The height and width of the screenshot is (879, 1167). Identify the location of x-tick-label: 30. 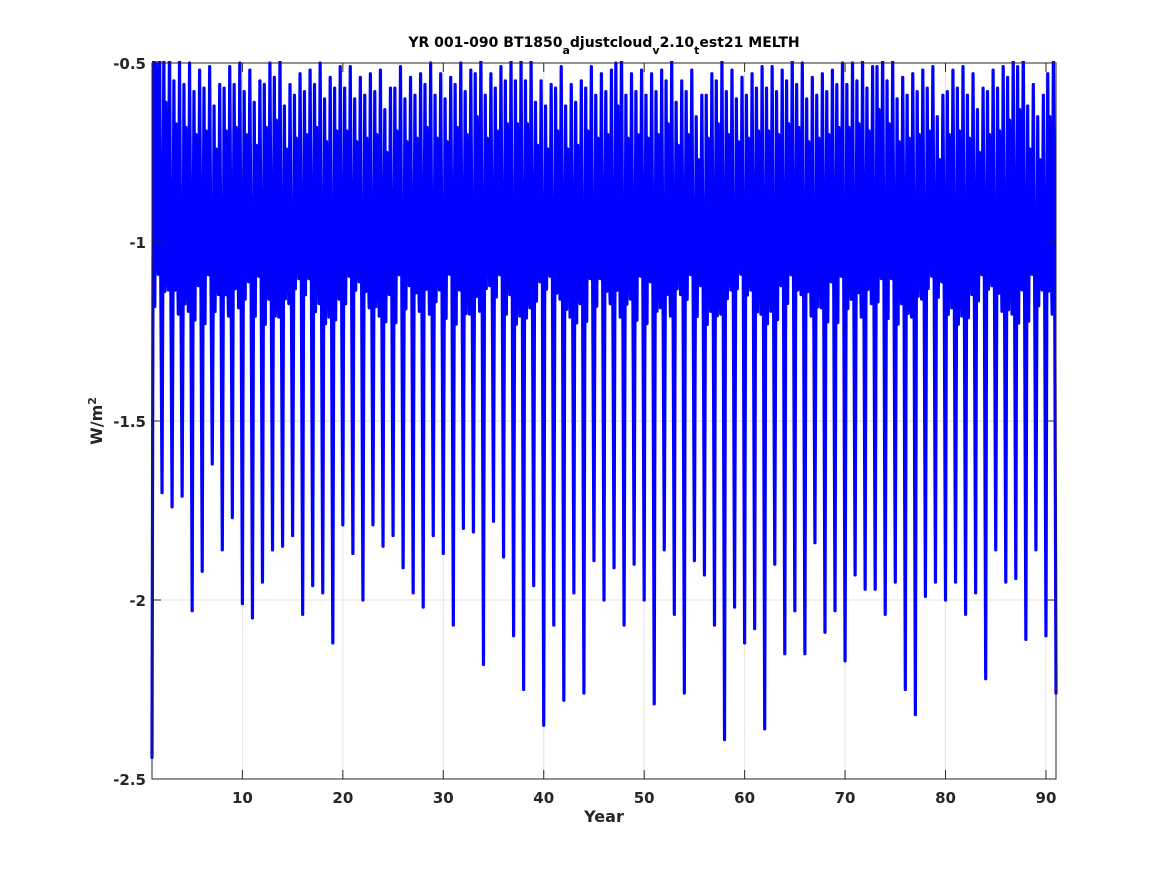
(443, 798).